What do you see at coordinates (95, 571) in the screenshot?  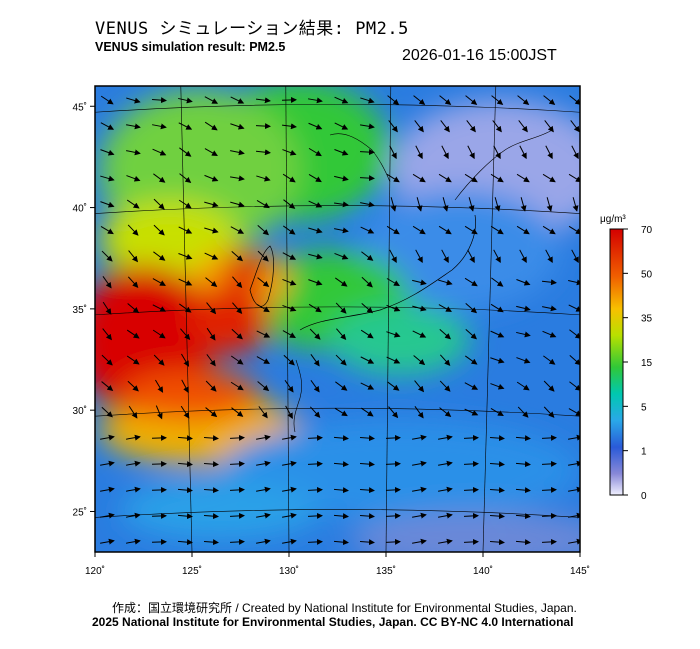 I see `lon-tick-label: 120˚` at bounding box center [95, 571].